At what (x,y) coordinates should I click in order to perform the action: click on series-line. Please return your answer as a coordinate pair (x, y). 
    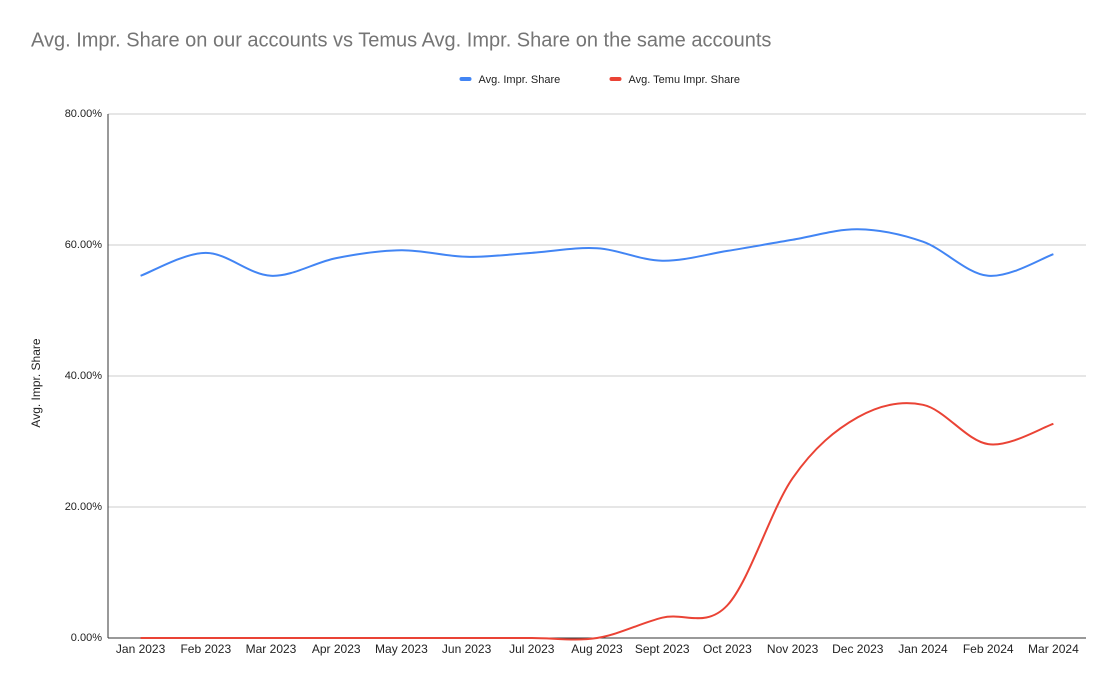
    Looking at the image, I should click on (597, 252).